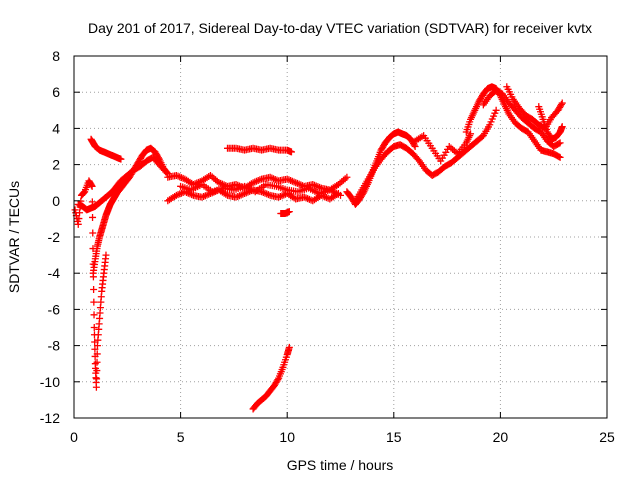 The image size is (640, 480). Describe the element at coordinates (271, 378) in the screenshot. I see `series-segment-steep` at that location.